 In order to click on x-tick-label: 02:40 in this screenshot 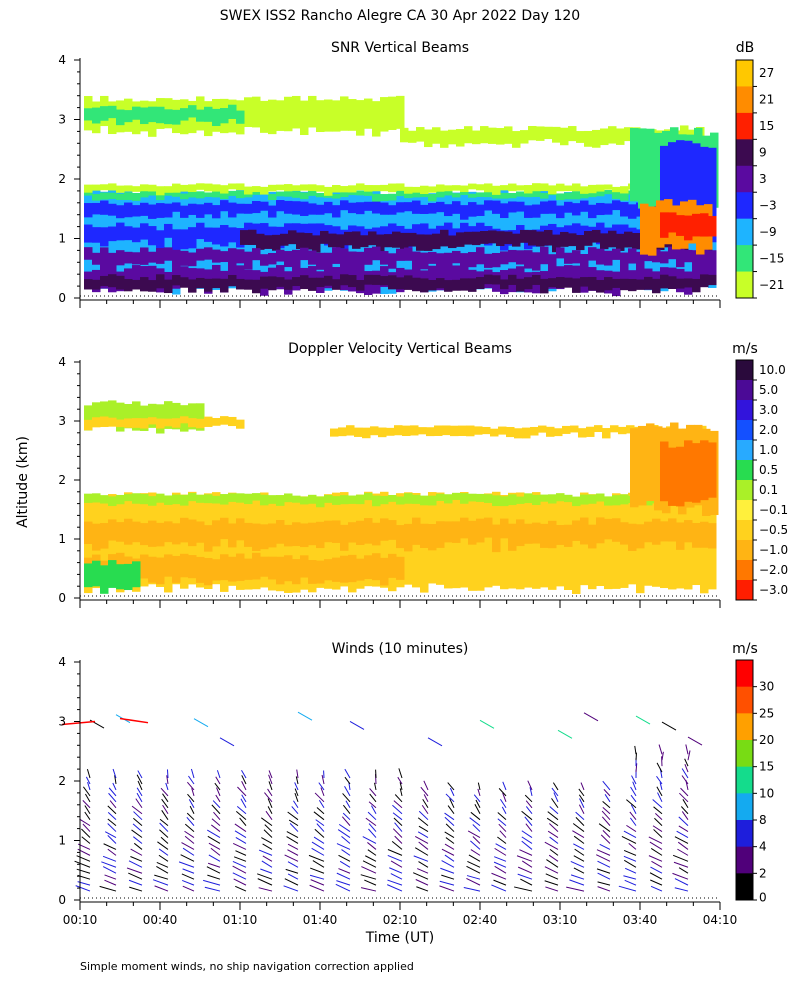, I will do `click(480, 920)`.